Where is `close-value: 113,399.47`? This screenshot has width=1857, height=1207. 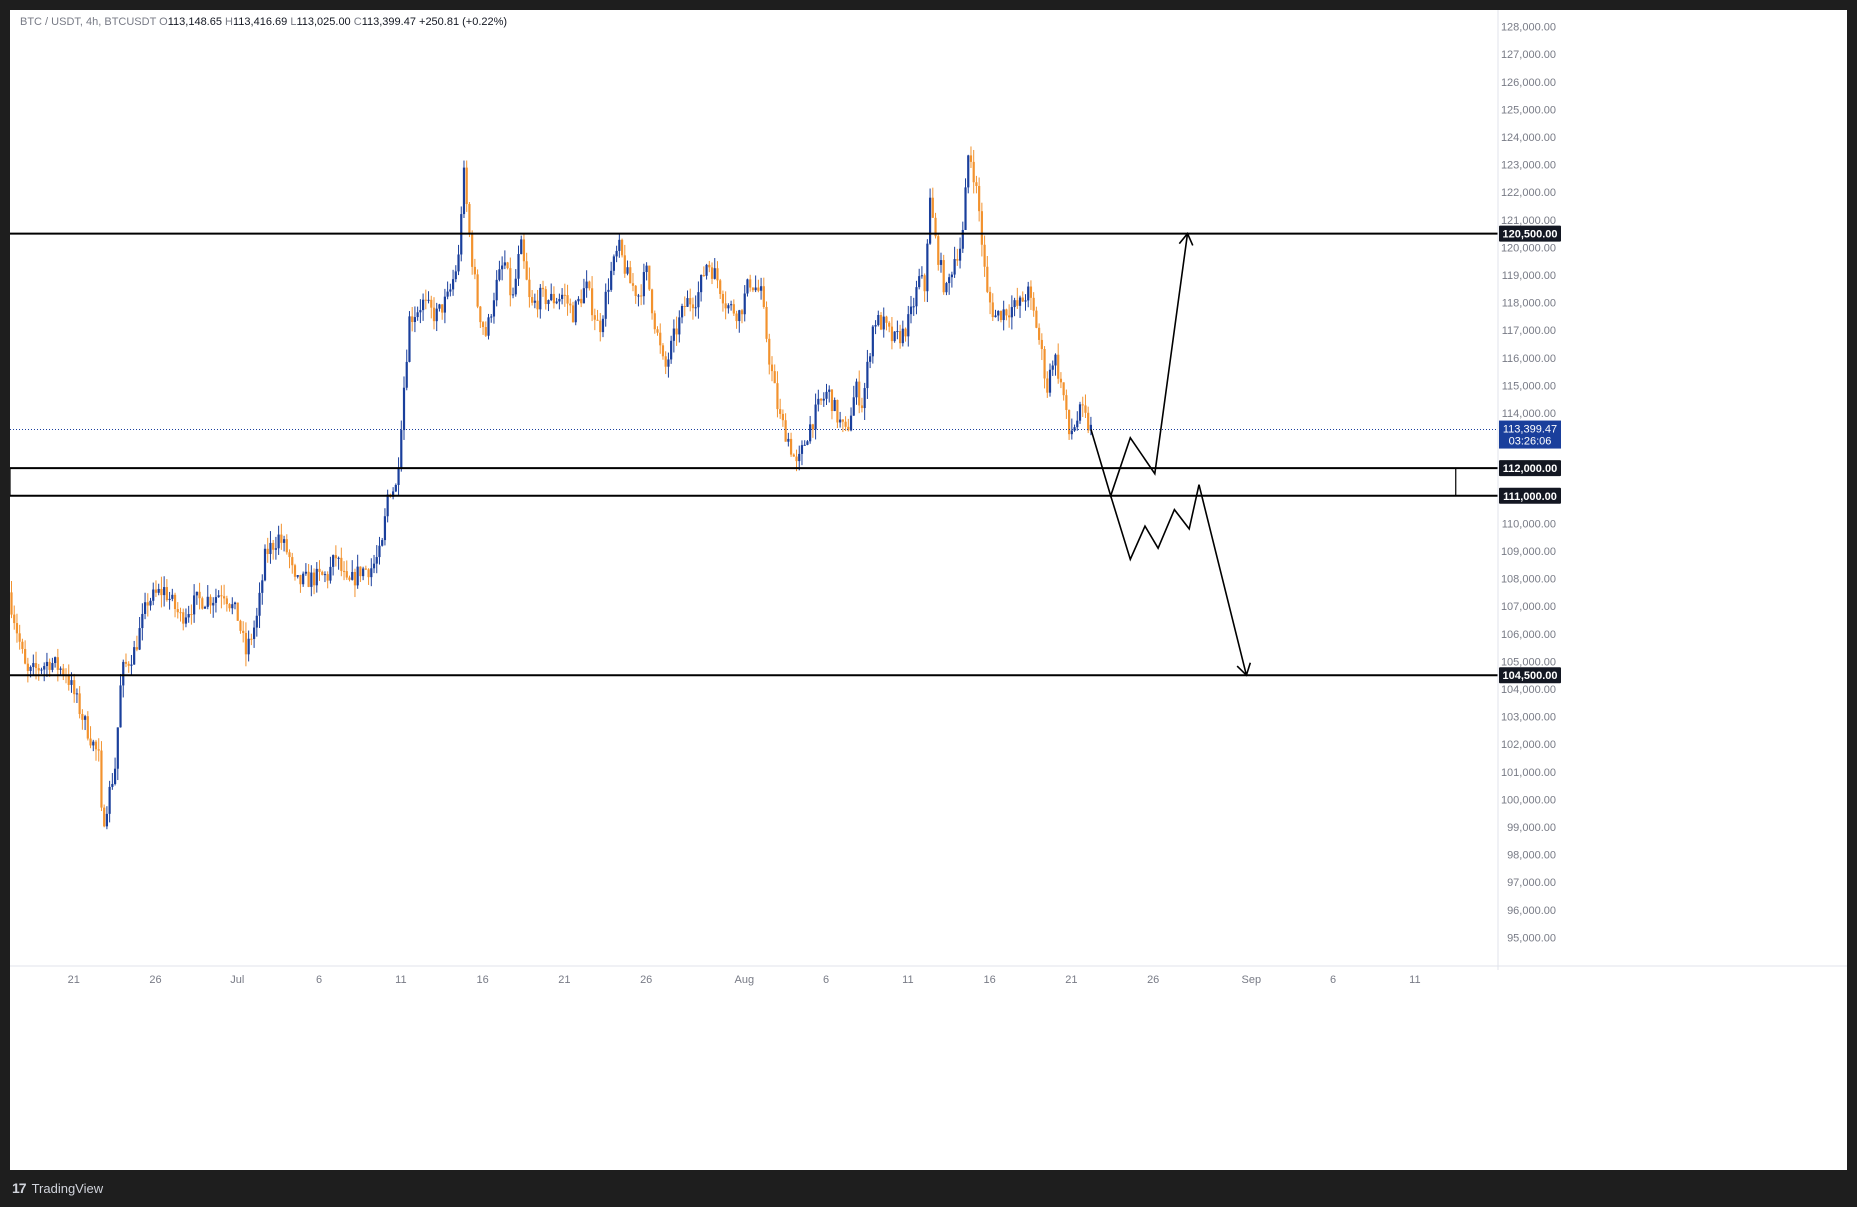 close-value: 113,399.47 is located at coordinates (388, 22).